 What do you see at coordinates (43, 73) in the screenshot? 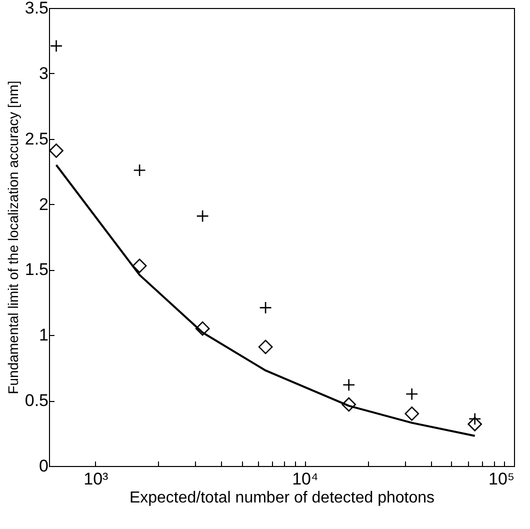
I see `y-tick-label: 3` at bounding box center [43, 73].